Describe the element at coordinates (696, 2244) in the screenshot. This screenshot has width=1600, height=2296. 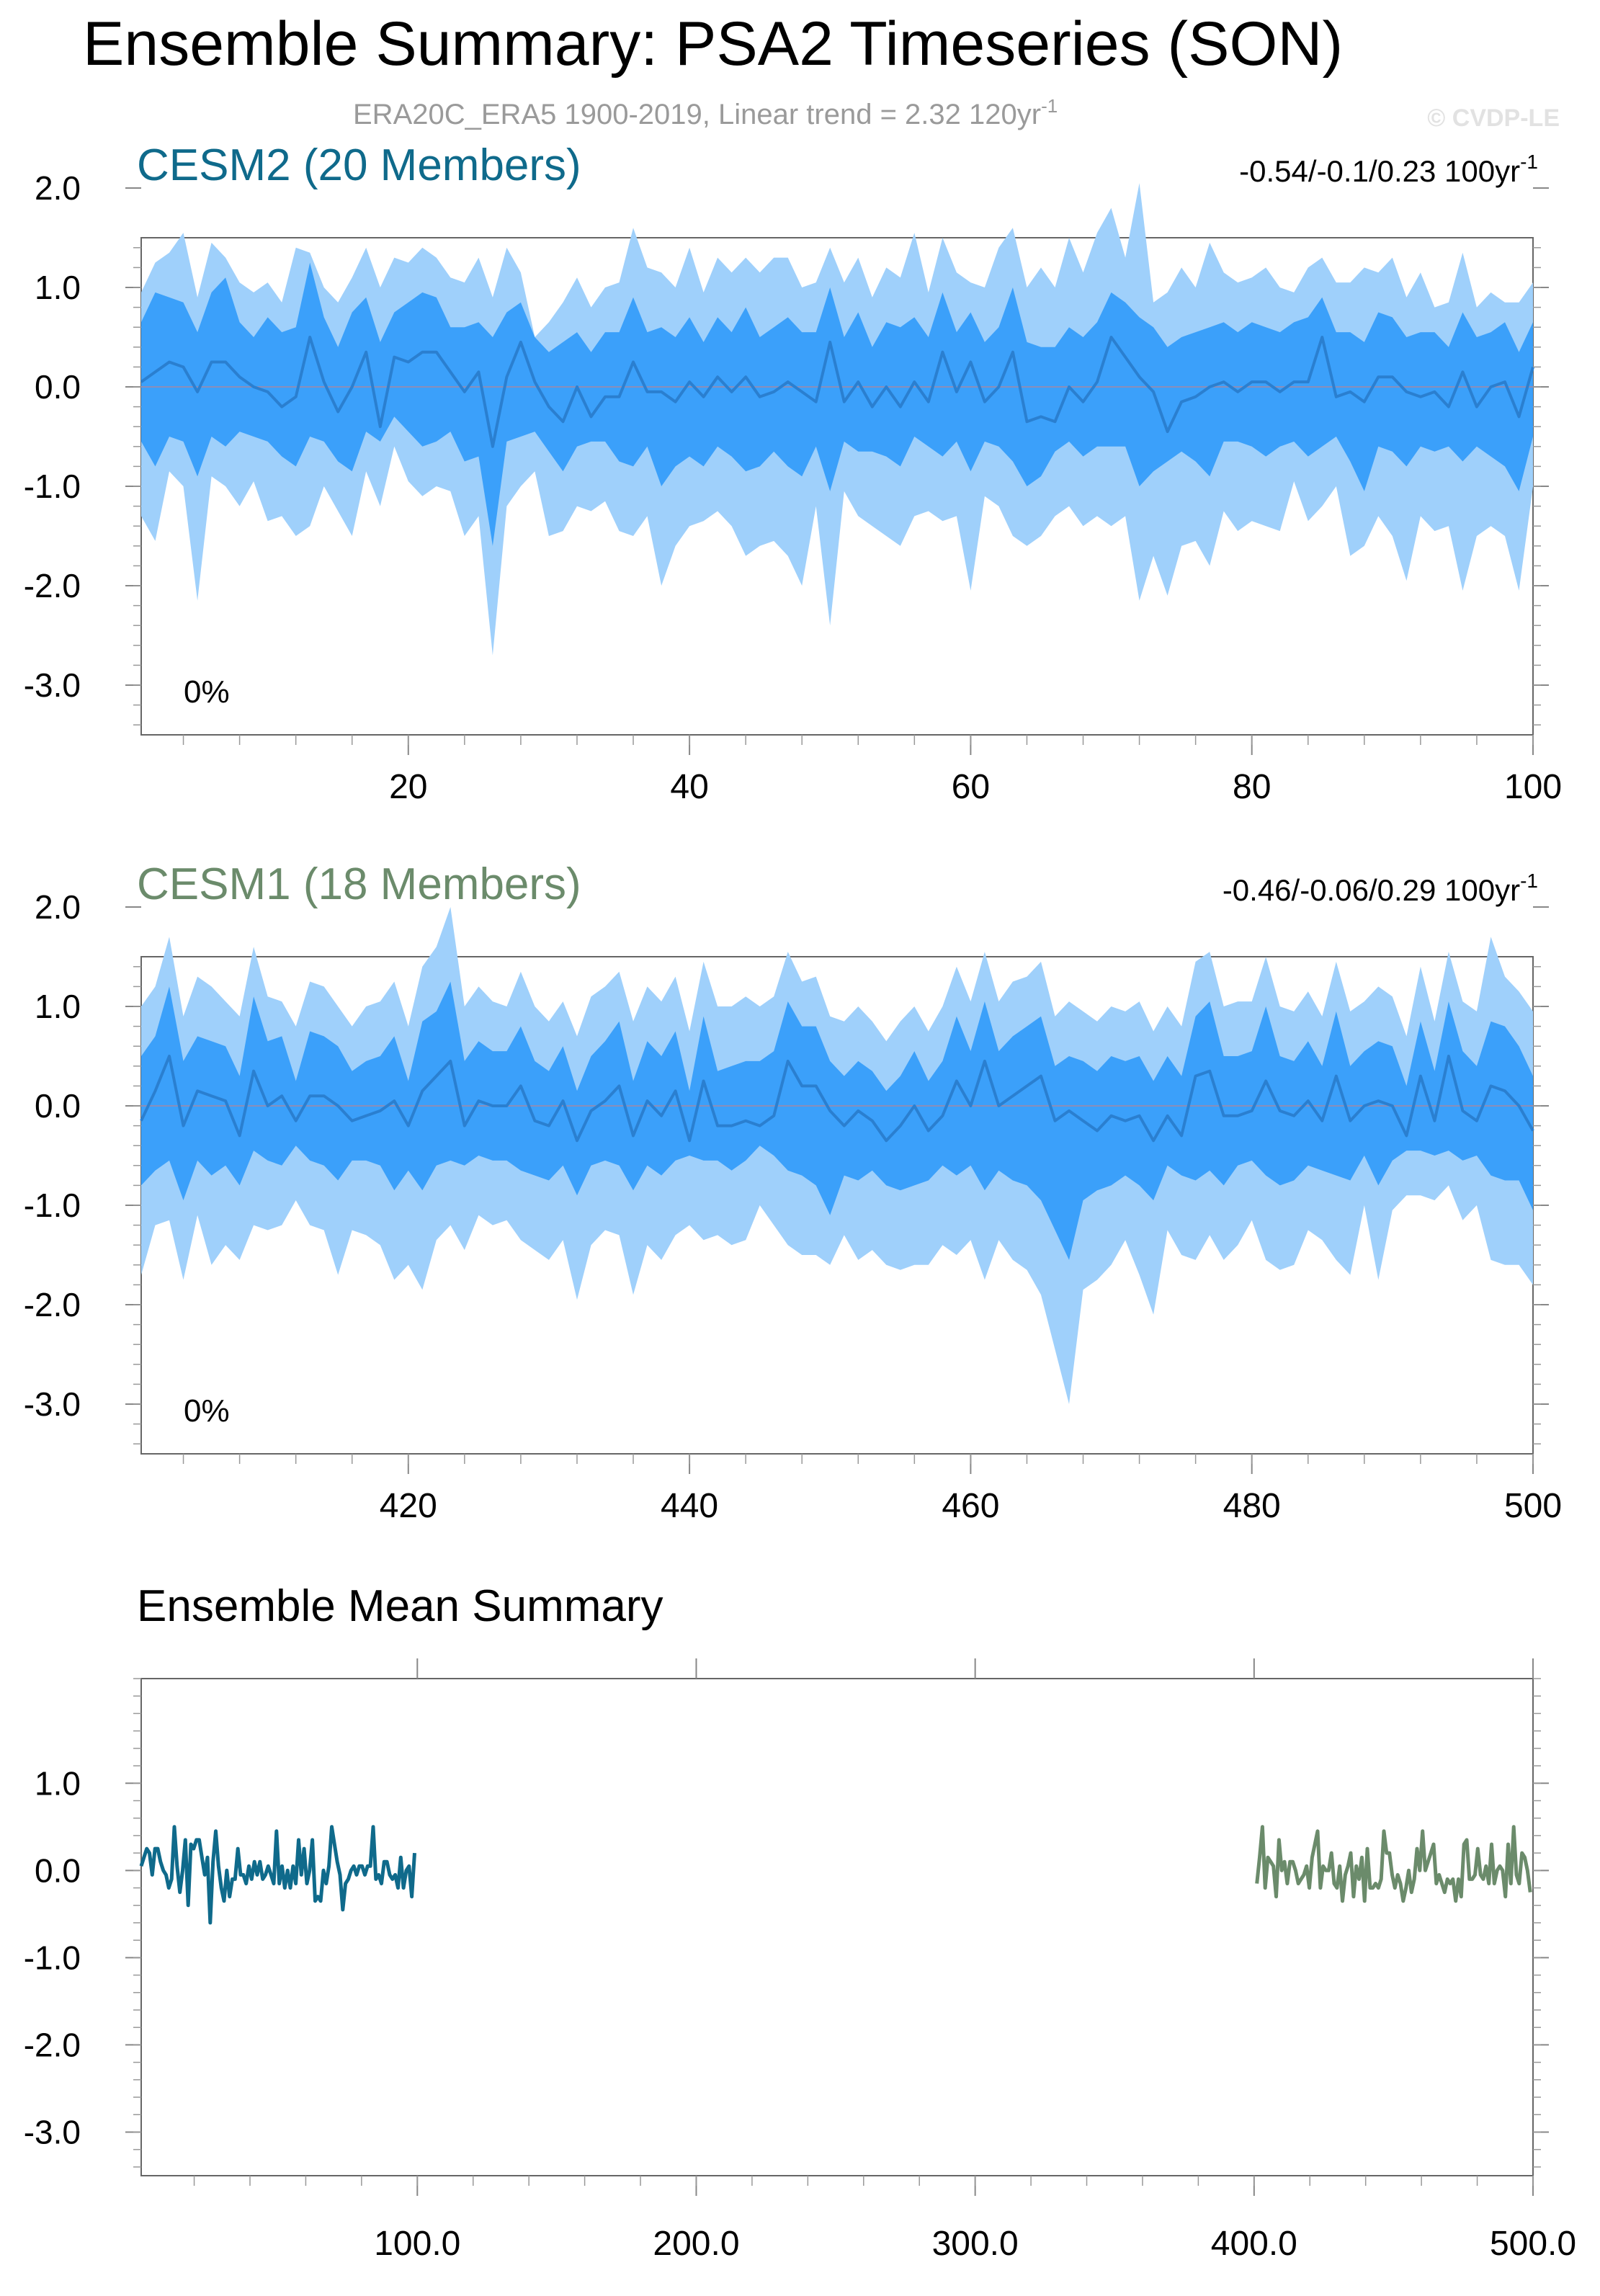
I see `ensemble-mean-xtick-label: 200.0` at that location.